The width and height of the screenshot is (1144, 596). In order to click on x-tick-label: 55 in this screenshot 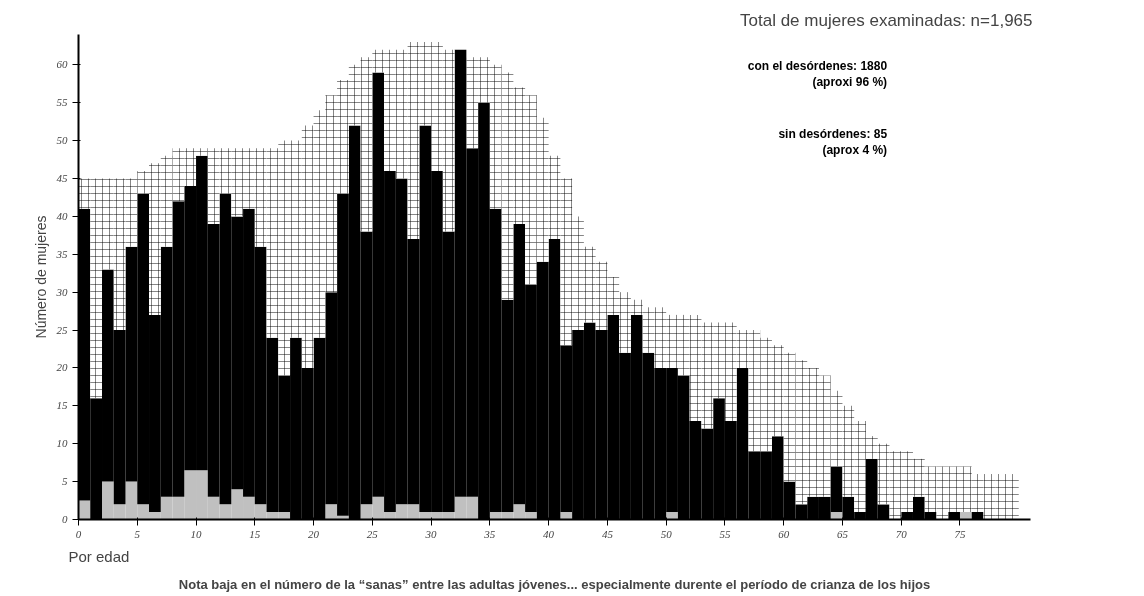, I will do `click(725, 533)`.